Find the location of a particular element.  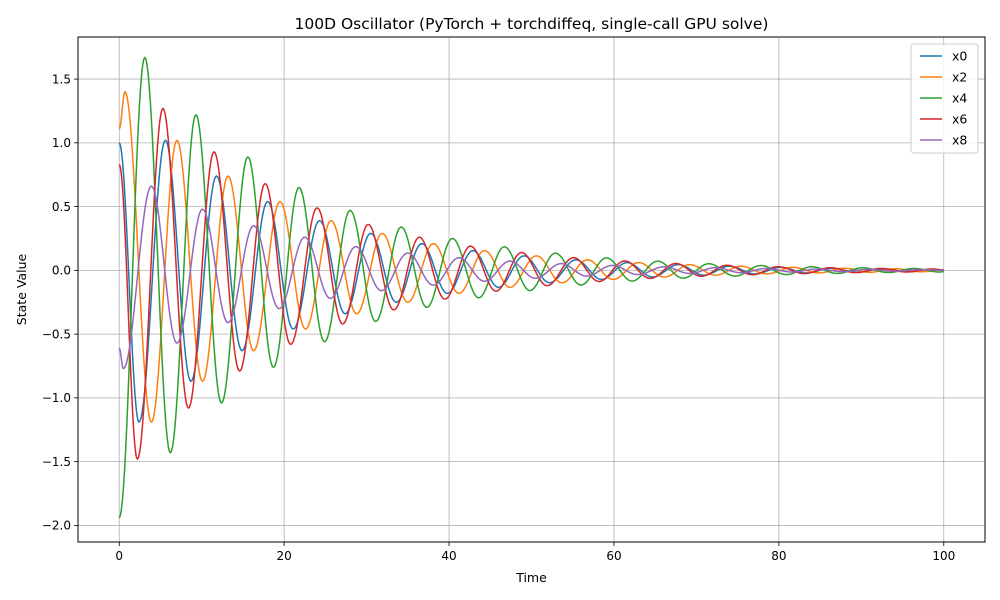

x-tick-label: 20 is located at coordinates (283, 556).